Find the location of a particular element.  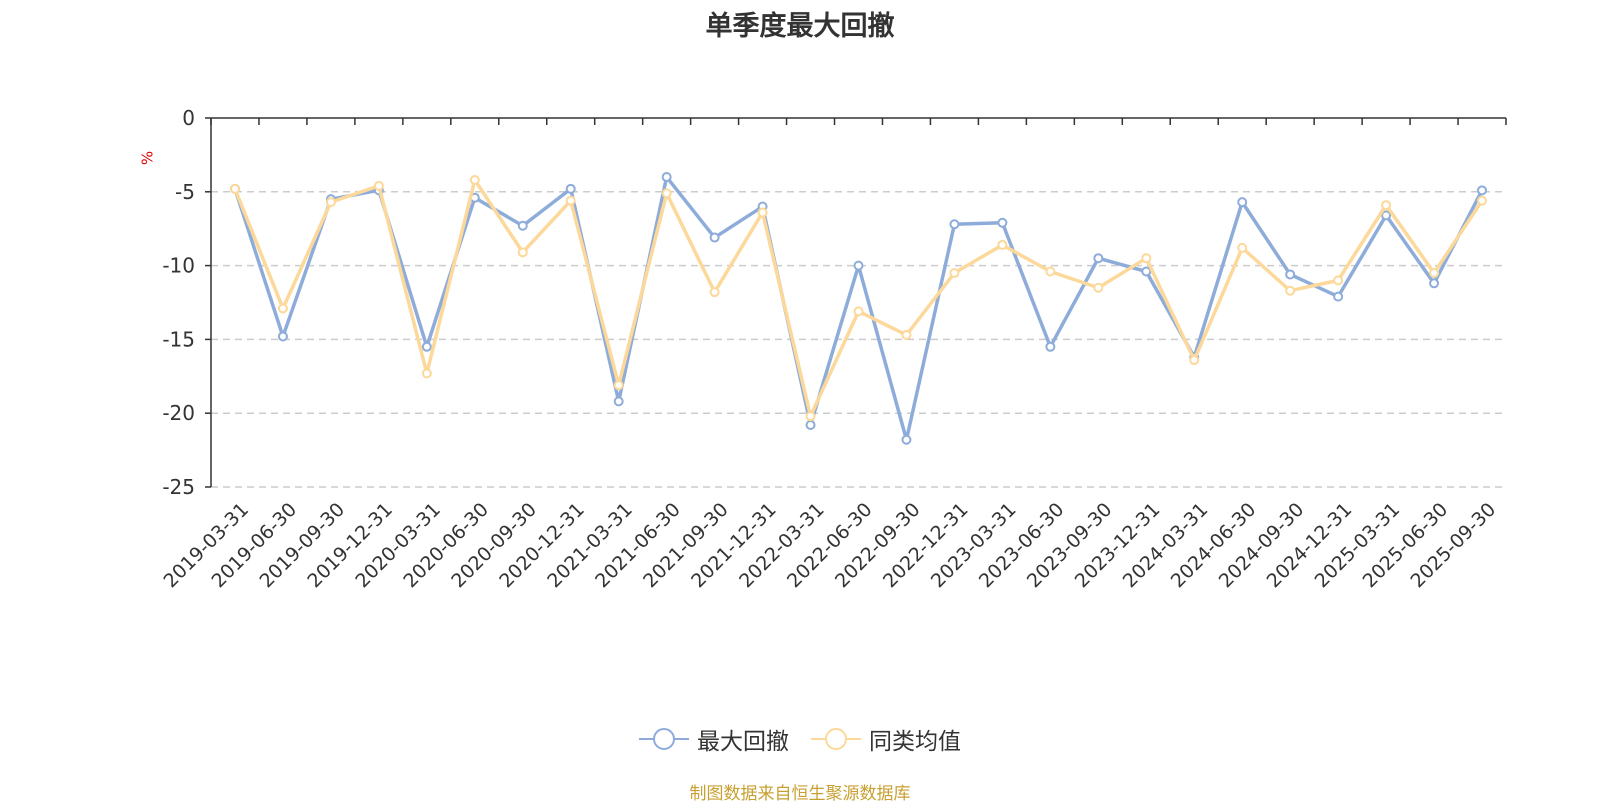

y-tick-label: -15 is located at coordinates (178, 339).